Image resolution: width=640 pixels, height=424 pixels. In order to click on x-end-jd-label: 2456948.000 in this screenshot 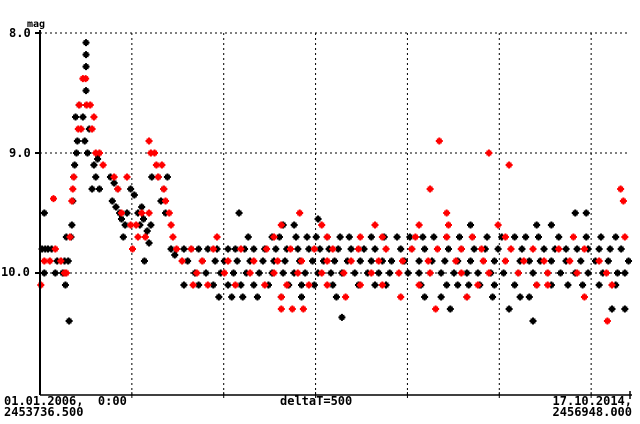, I will do `click(592, 412)`.